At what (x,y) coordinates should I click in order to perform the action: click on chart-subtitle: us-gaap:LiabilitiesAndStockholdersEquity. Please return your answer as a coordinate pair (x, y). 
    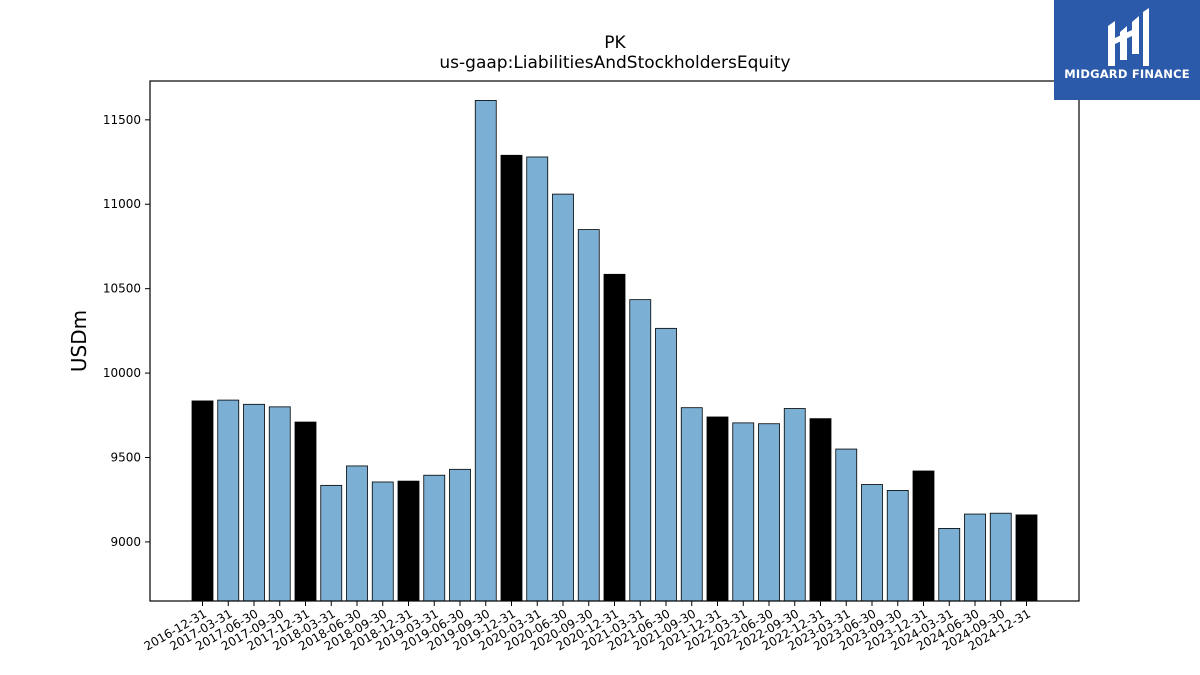
    Looking at the image, I should click on (614, 63).